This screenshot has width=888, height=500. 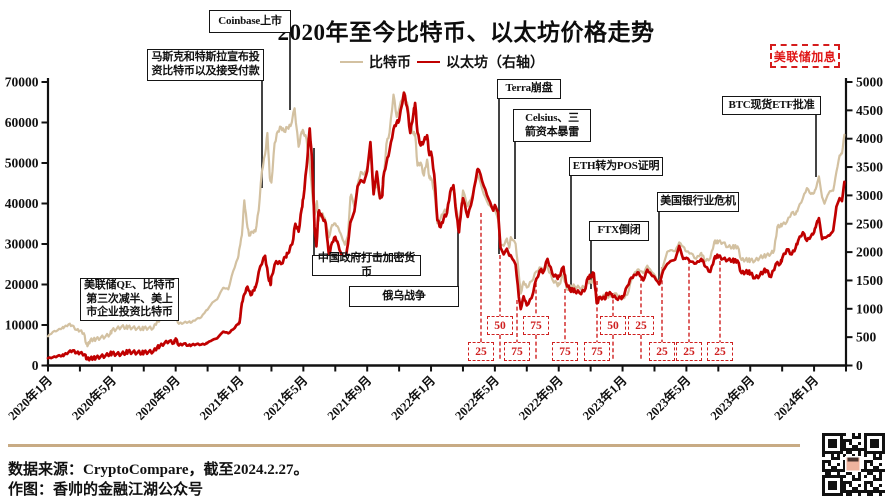 I want to click on footer-divider, so click(x=404, y=445).